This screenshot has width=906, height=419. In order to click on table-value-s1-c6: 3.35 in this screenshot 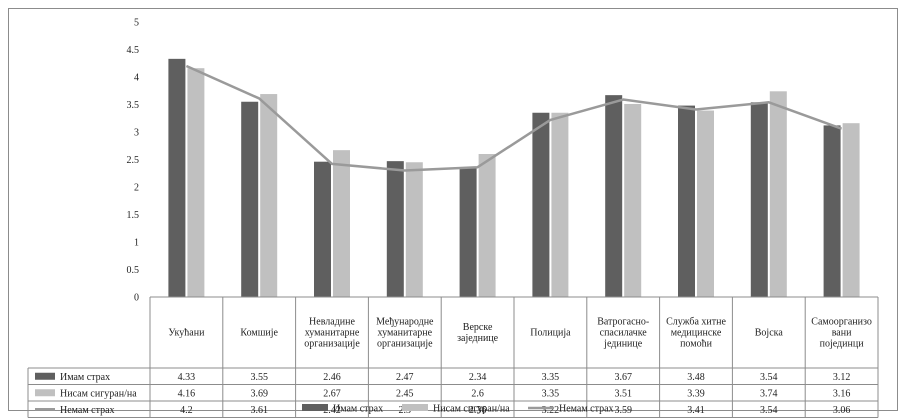, I will do `click(551, 377)`.